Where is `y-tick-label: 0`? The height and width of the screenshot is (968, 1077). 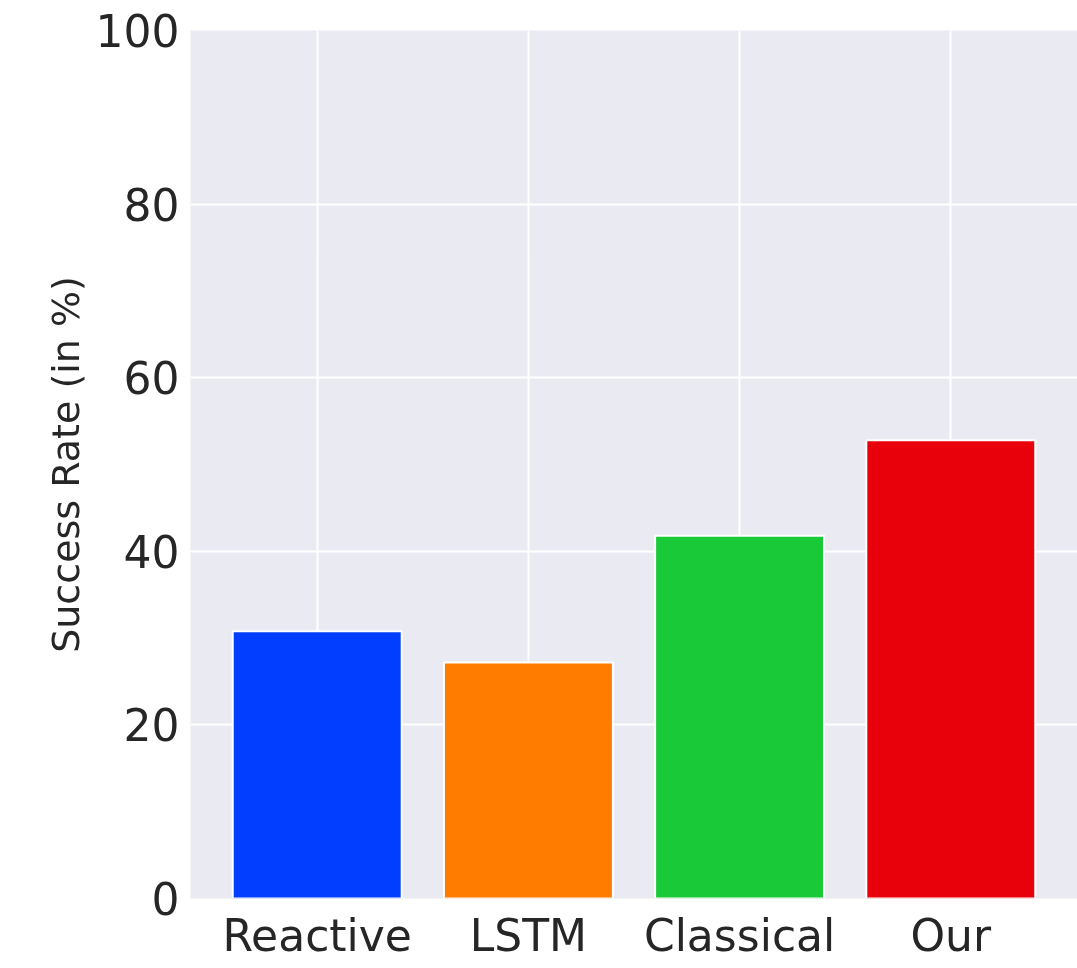 y-tick-label: 0 is located at coordinates (165, 899).